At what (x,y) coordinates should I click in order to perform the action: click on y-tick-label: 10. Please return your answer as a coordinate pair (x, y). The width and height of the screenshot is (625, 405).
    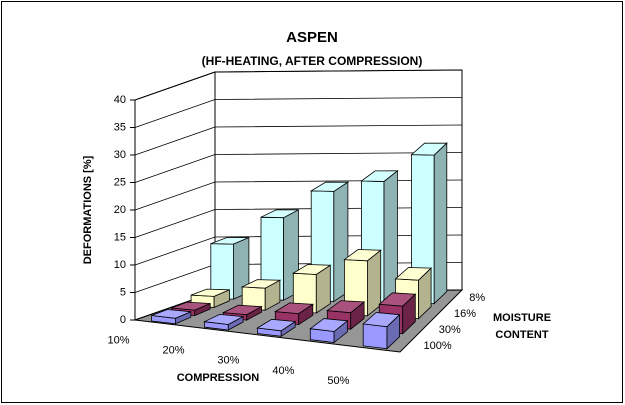
    Looking at the image, I should click on (120, 265).